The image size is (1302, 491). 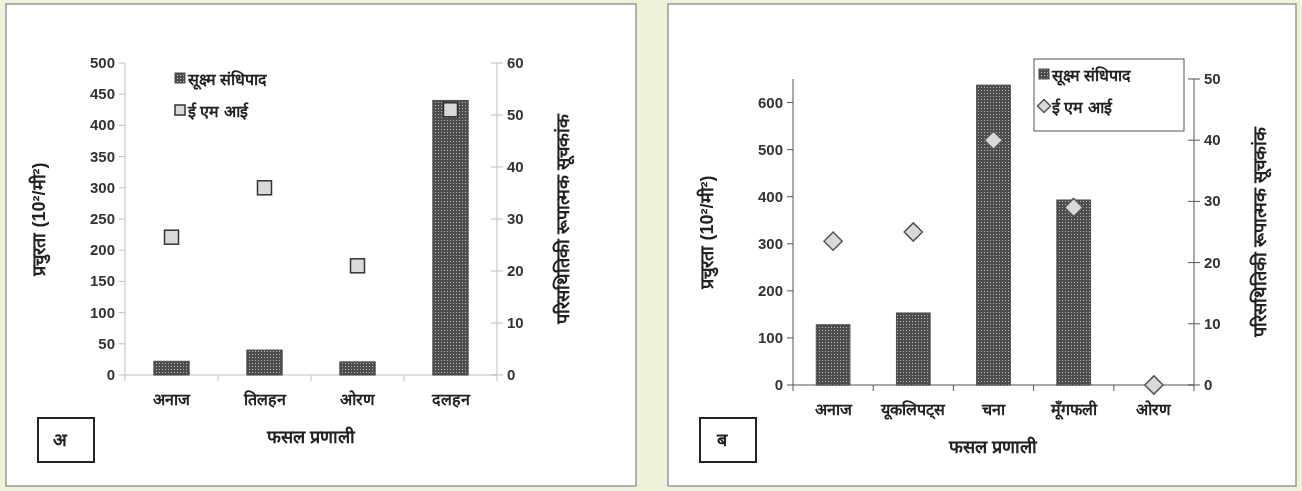 I want to click on x-tick-label: यूकलिपट्स, so click(x=913, y=410).